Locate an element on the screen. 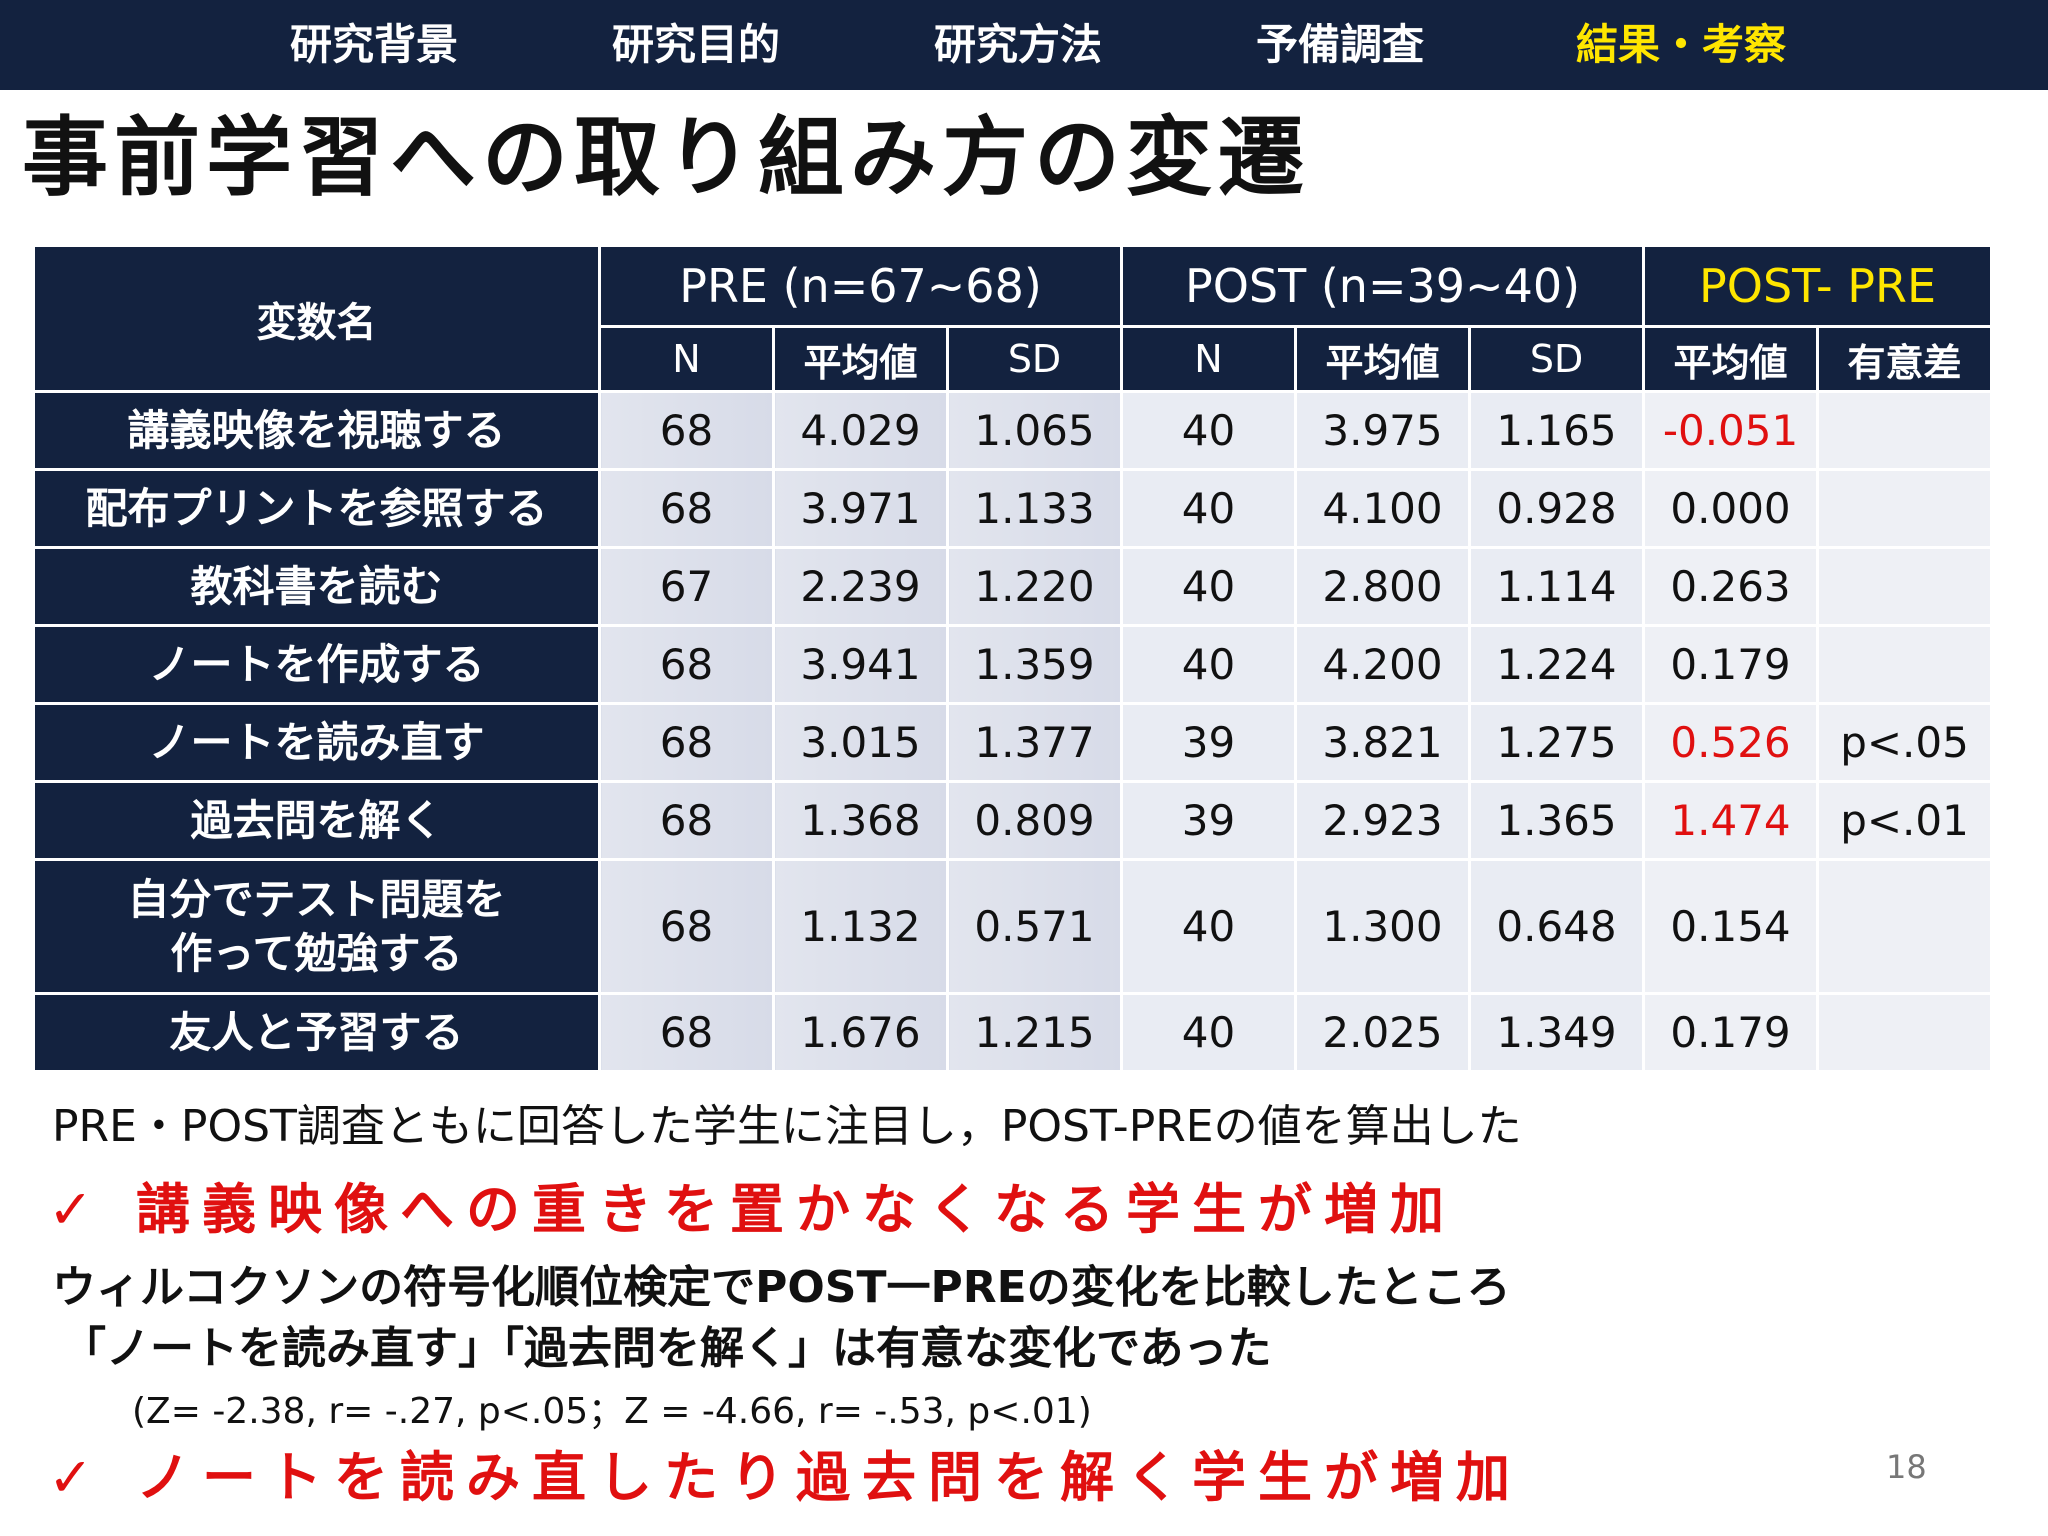  row-label: ノートを作成する is located at coordinates (316, 664).